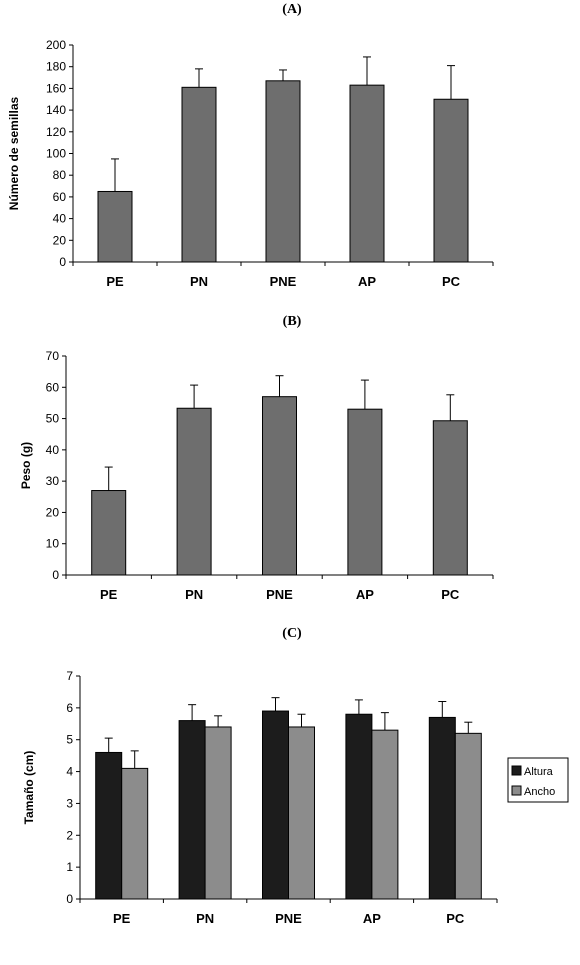  What do you see at coordinates (292, 9) in the screenshot?
I see `chart1-title: (A)` at bounding box center [292, 9].